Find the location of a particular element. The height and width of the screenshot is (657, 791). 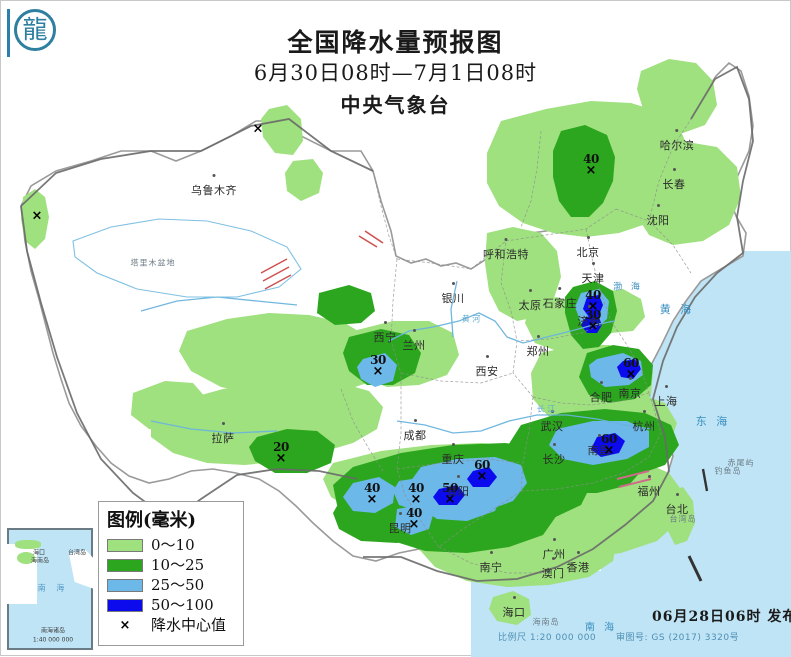

legend-label-center-value: 降水中心值 is located at coordinates (189, 624).